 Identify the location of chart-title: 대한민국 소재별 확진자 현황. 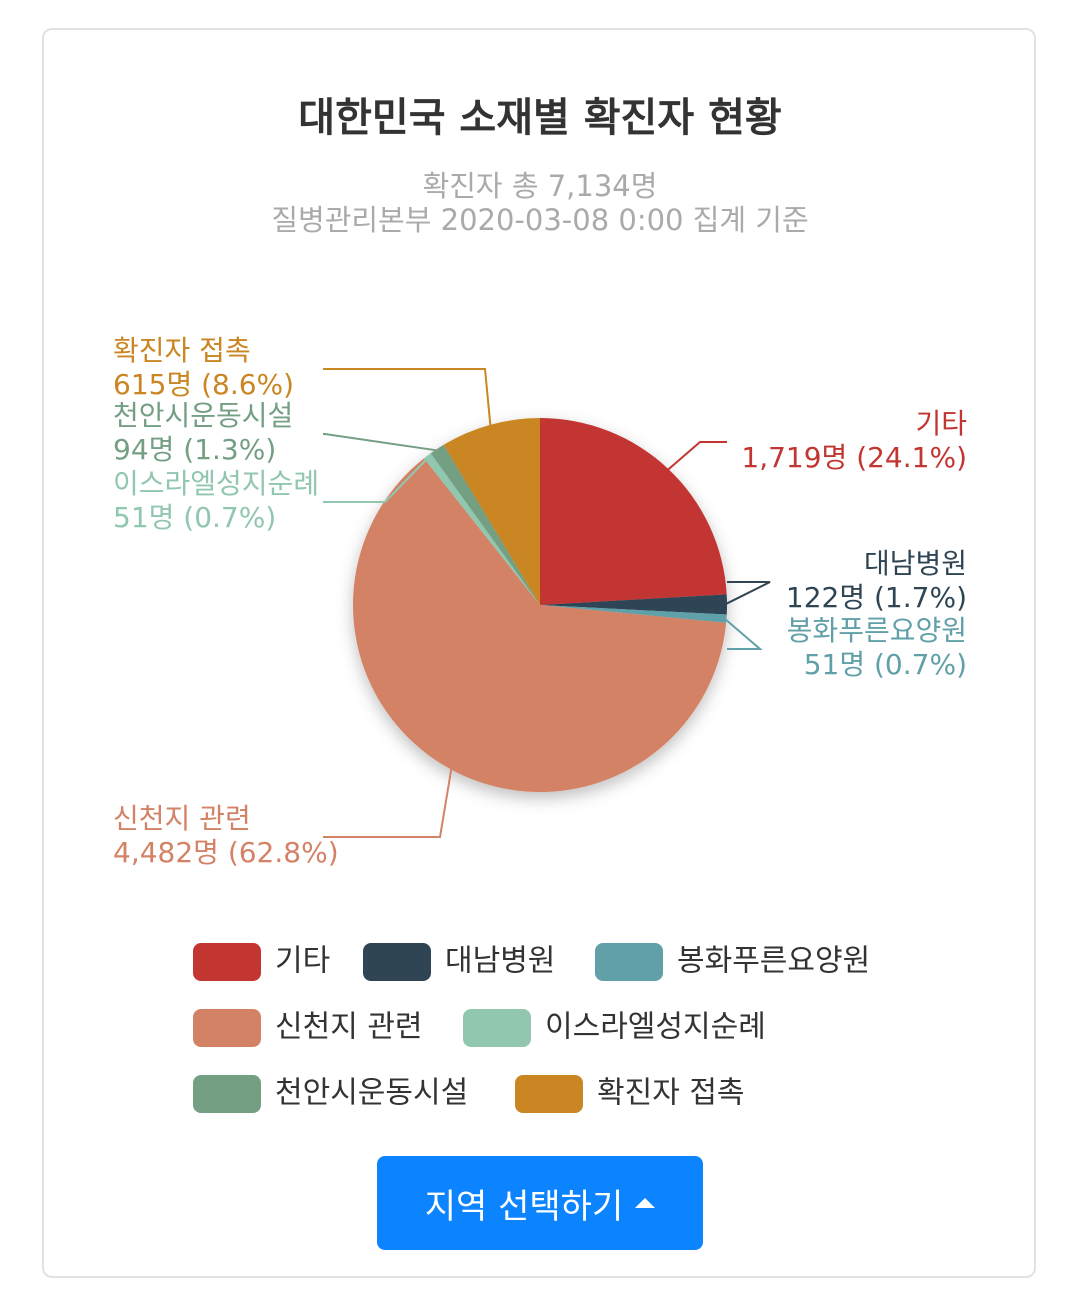
(539, 118).